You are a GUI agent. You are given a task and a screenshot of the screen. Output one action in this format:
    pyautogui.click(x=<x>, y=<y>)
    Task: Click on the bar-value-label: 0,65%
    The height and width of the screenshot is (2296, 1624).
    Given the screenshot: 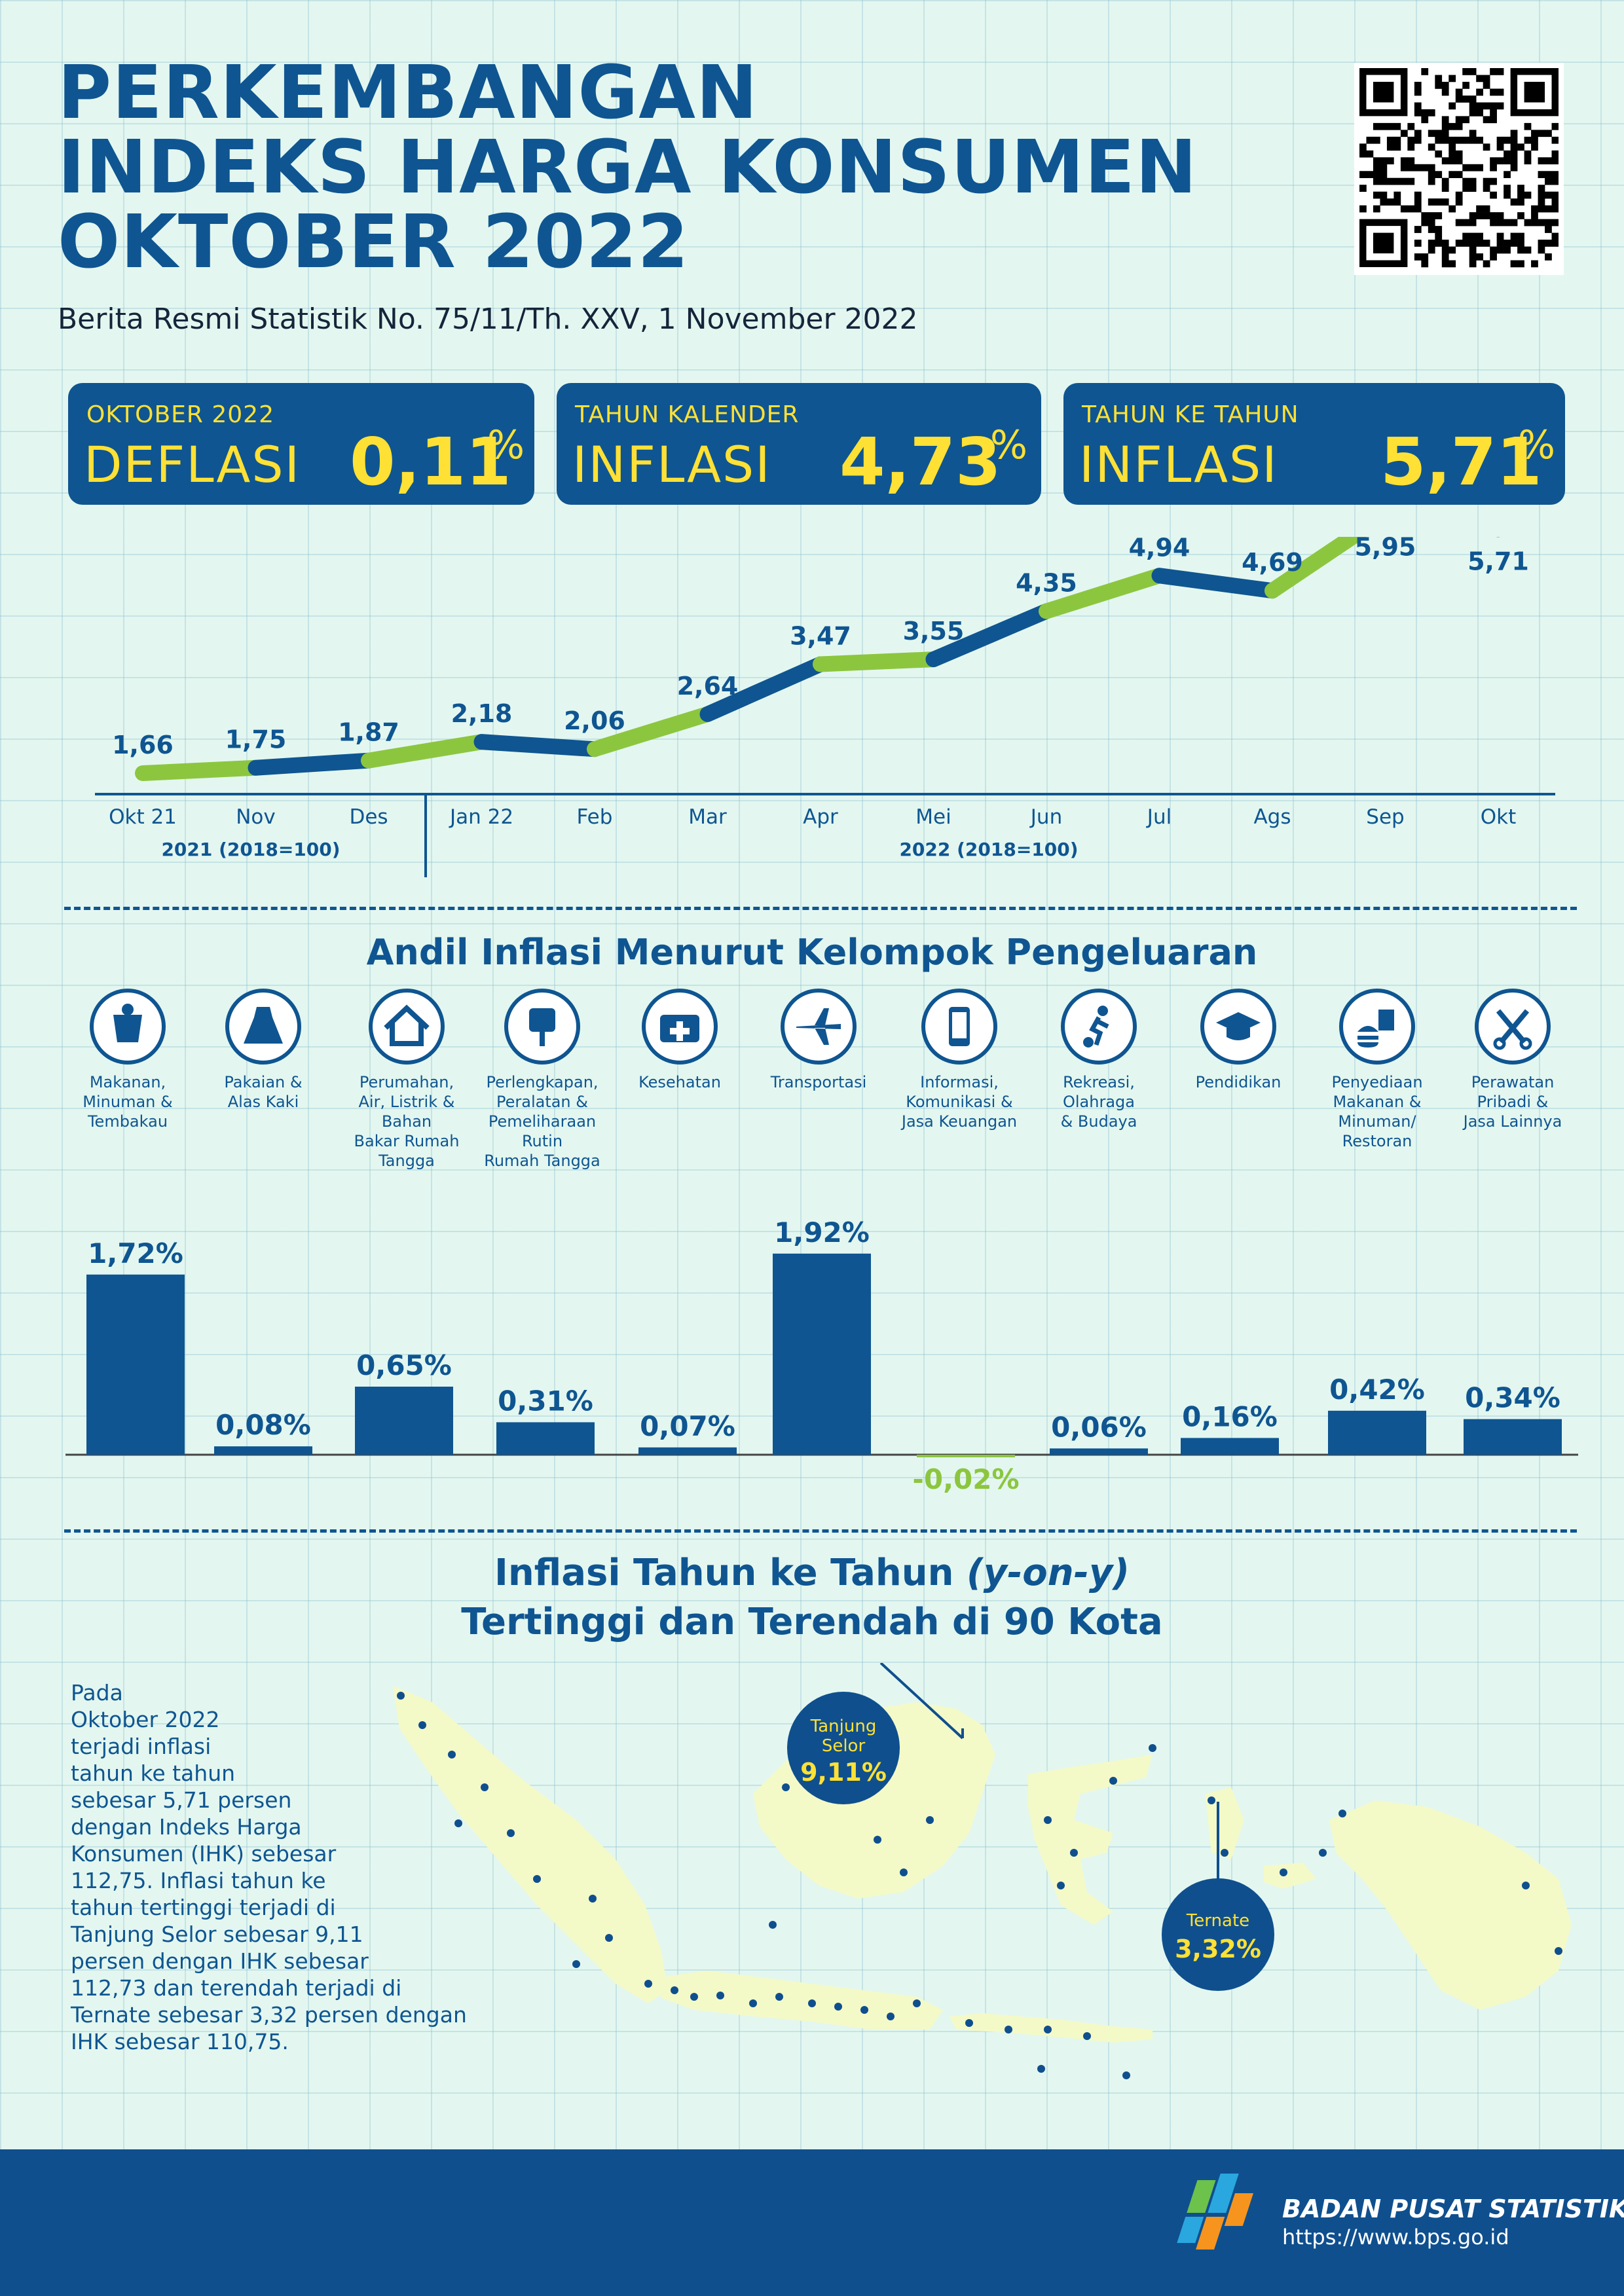 What is the action you would take?
    pyautogui.click(x=404, y=1365)
    